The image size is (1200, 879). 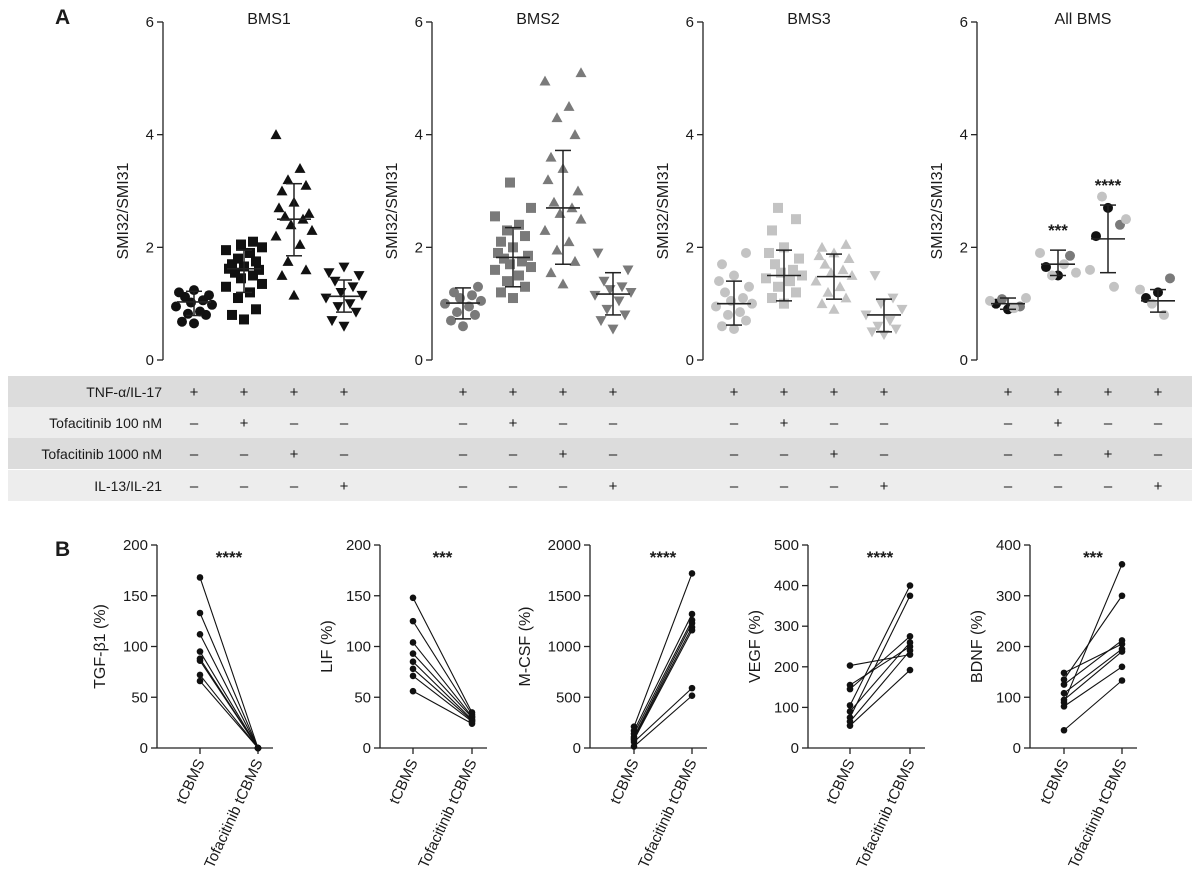 I want to click on x-category-label: tCBMS, so click(x=403, y=782).